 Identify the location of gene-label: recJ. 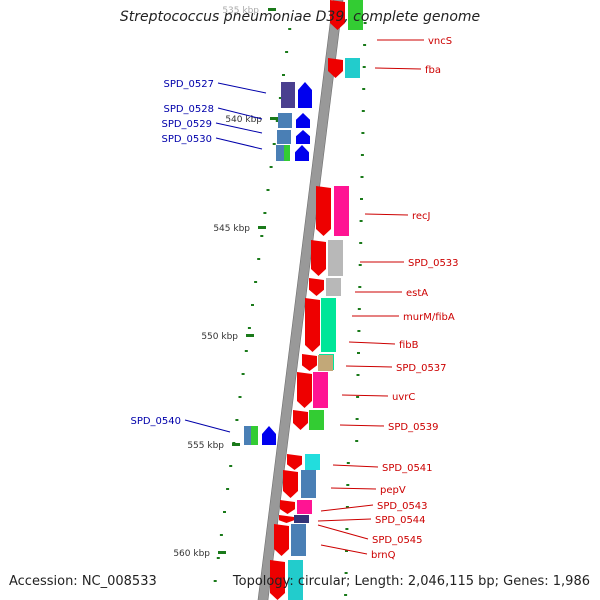
(421, 216).